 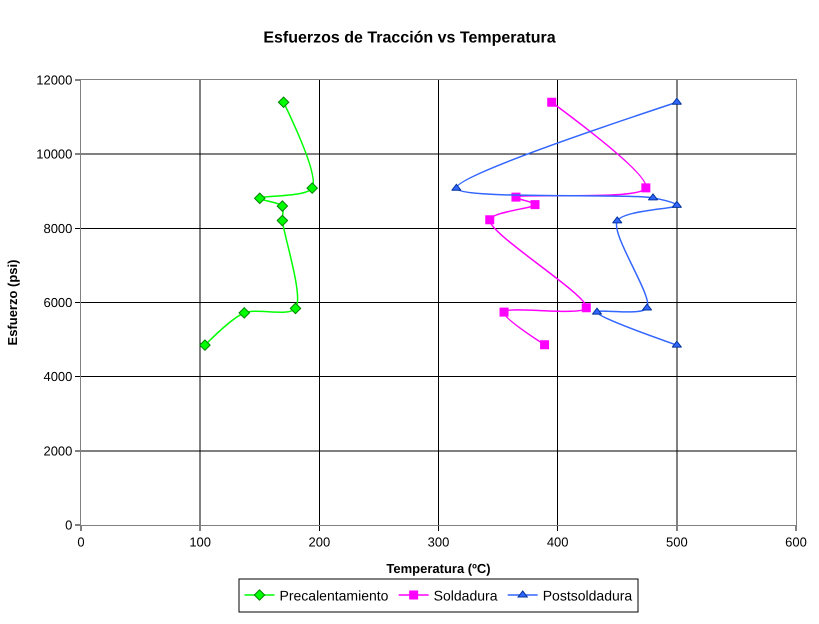 I want to click on x-tick-label: 100, so click(x=200, y=542).